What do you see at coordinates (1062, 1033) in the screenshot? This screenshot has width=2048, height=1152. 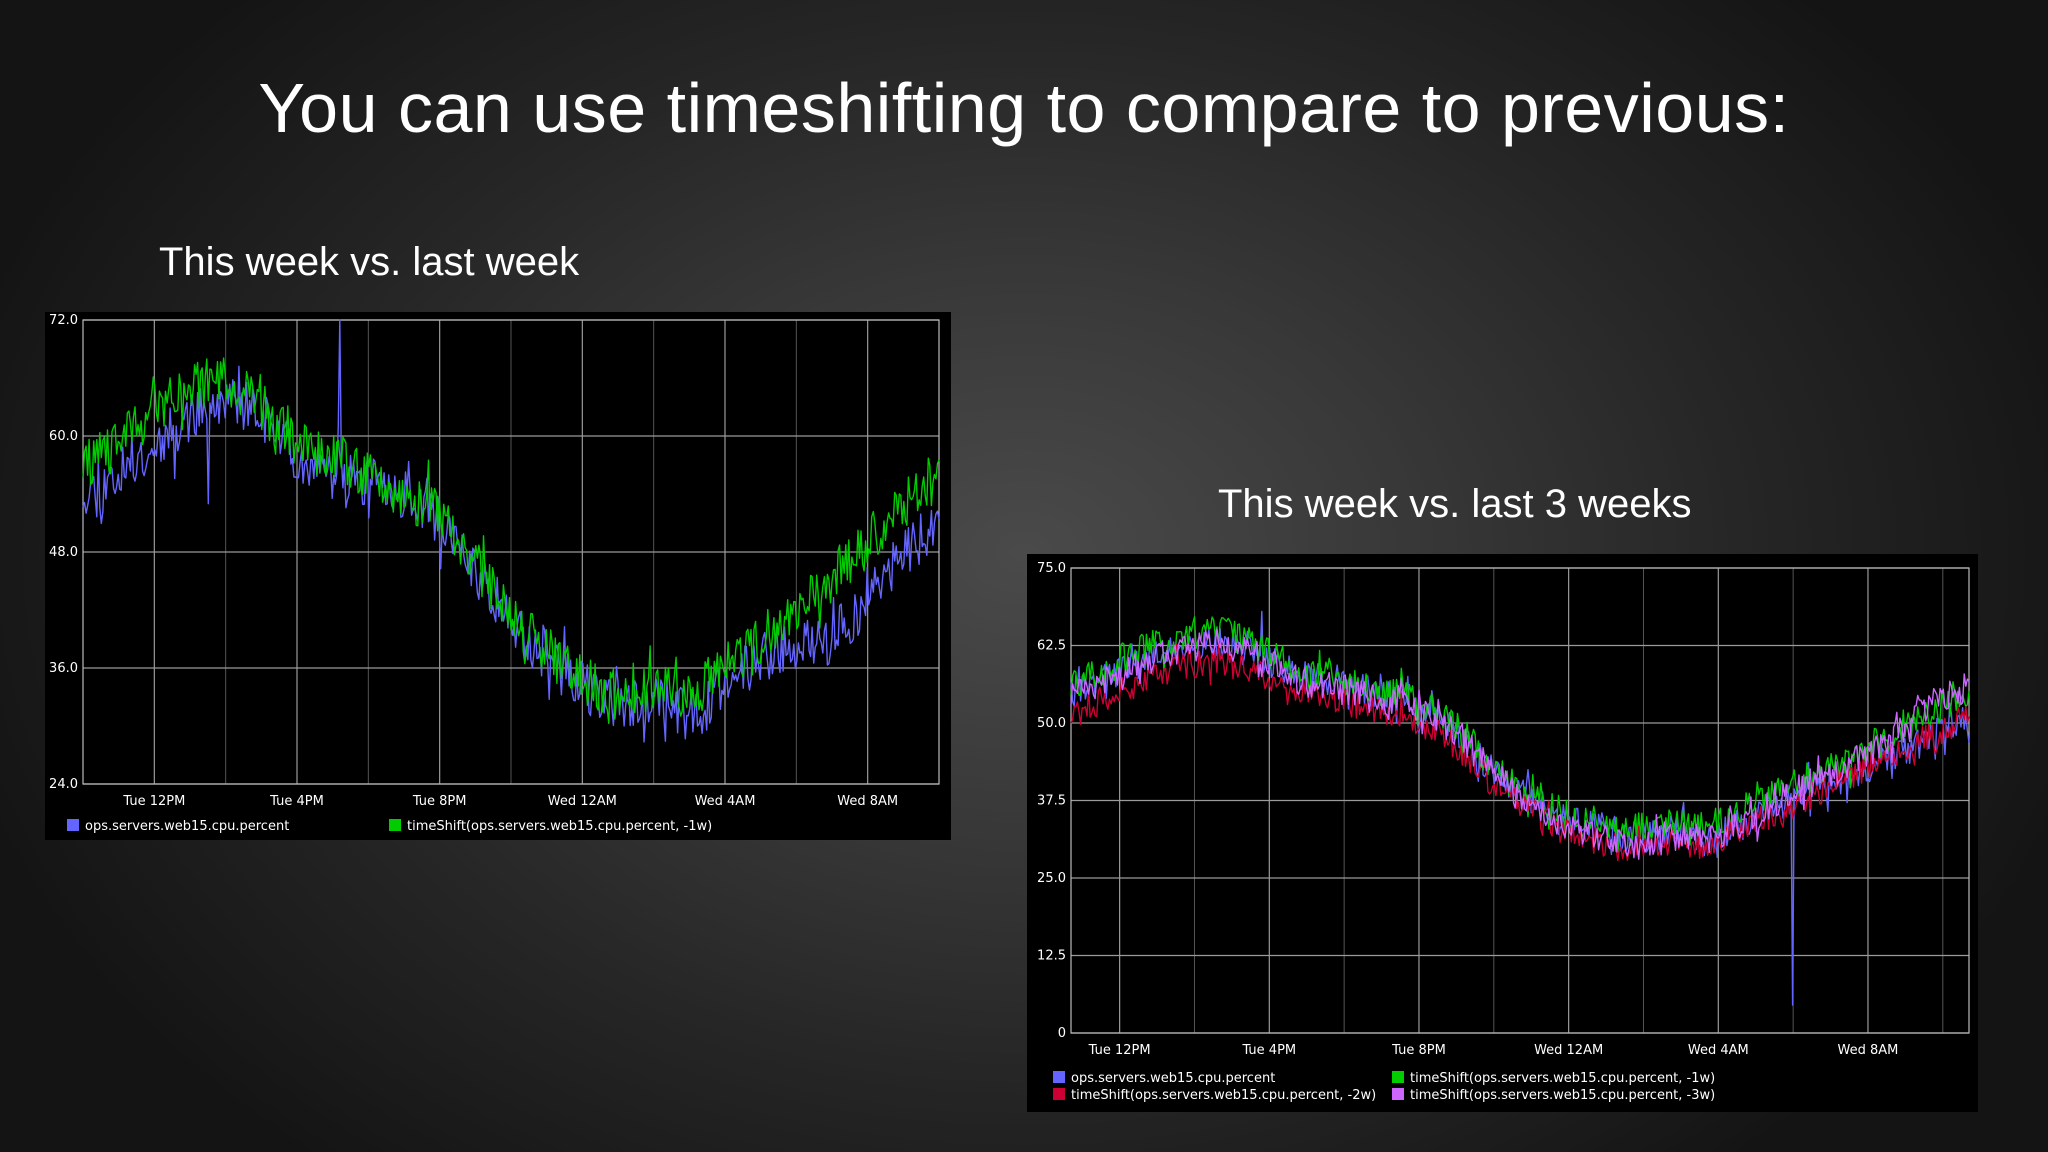 I see `y-tick-label: 0` at bounding box center [1062, 1033].